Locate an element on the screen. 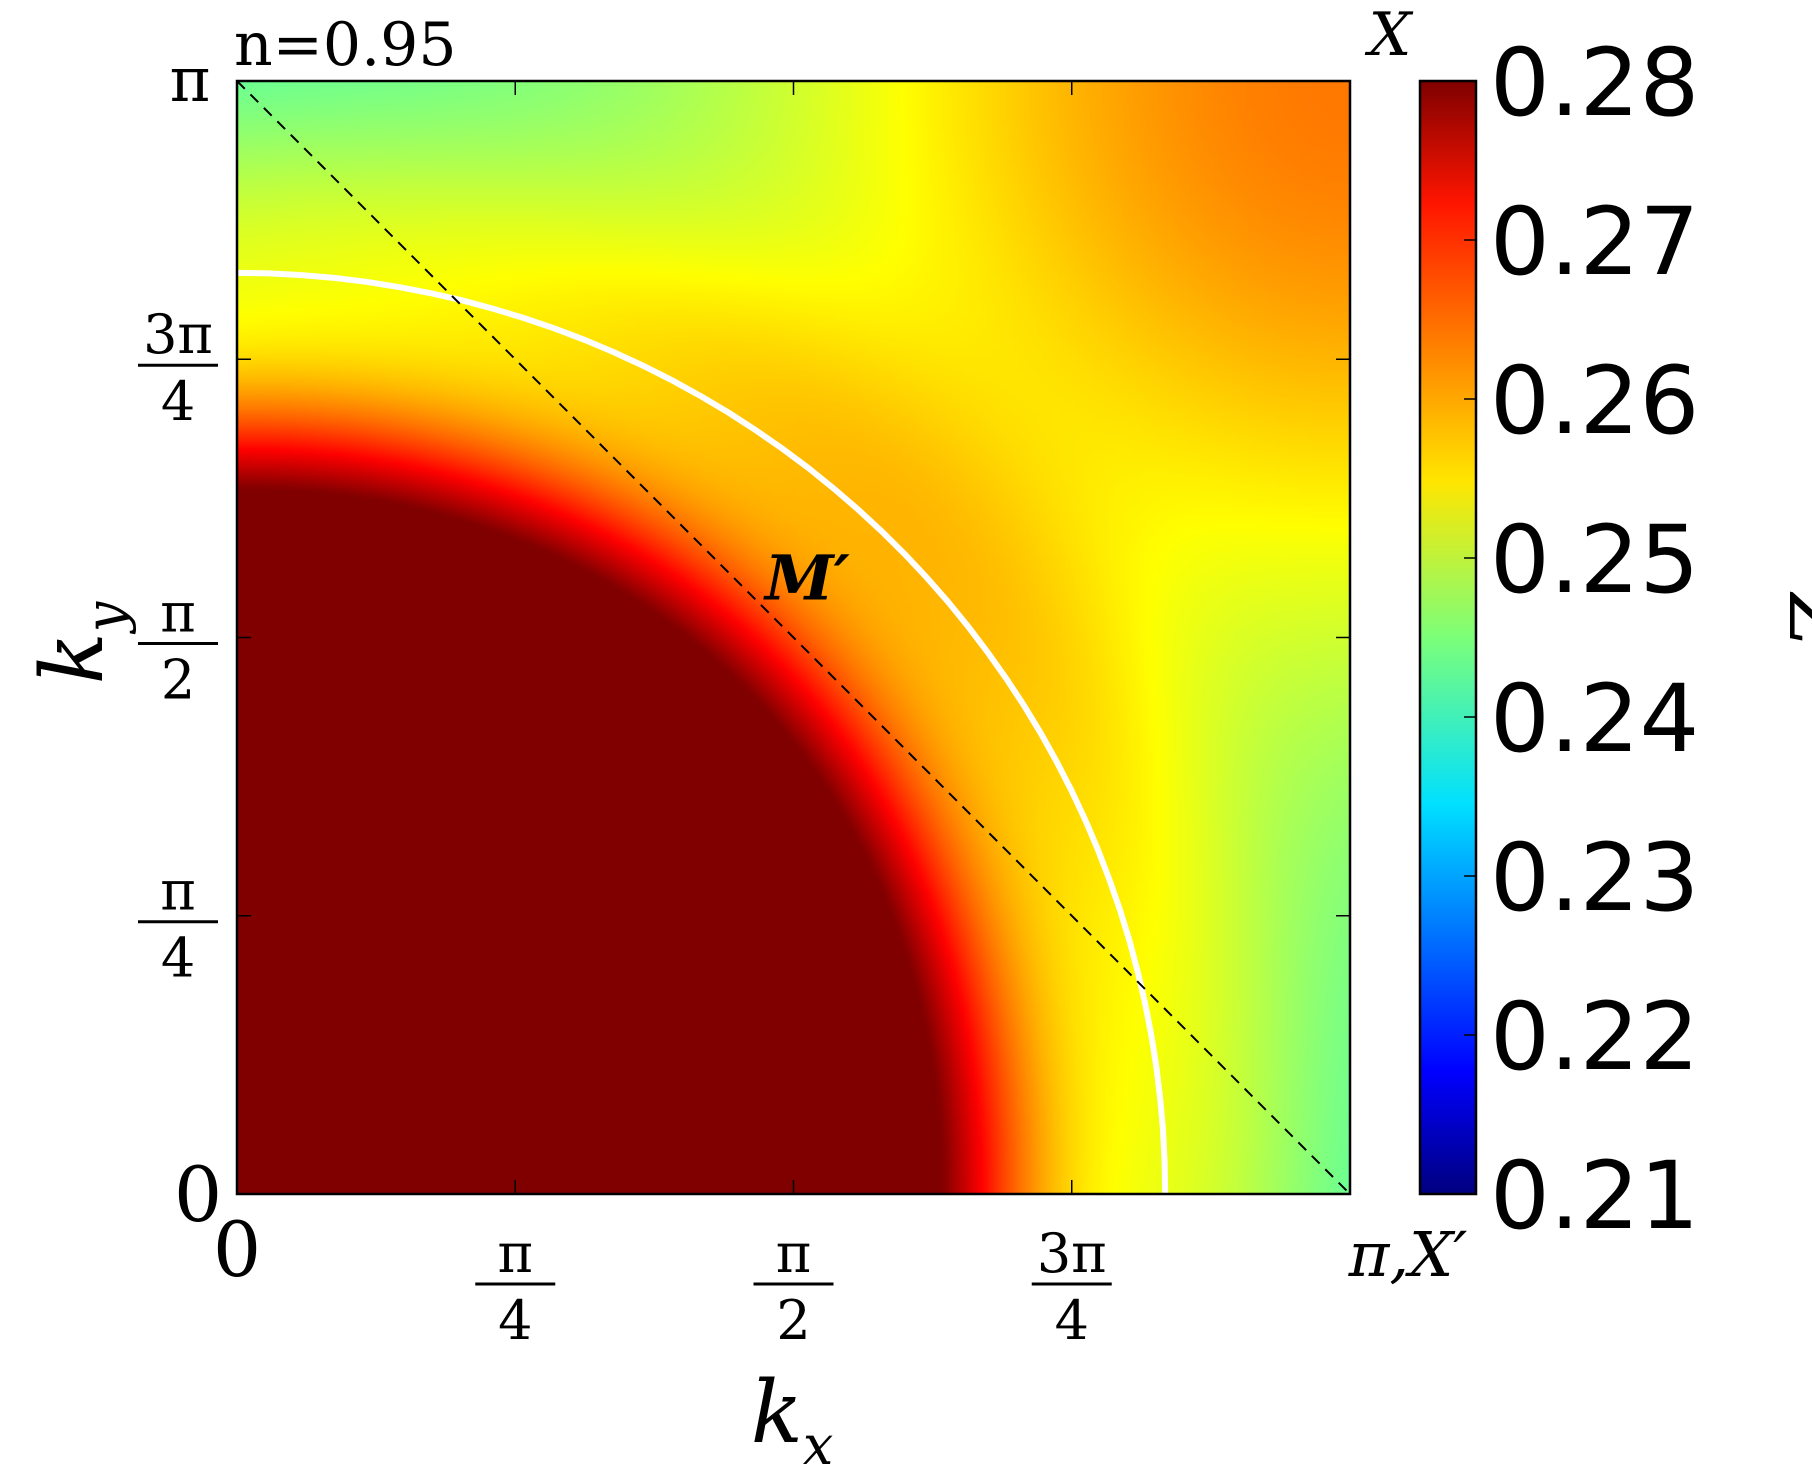 This screenshot has height=1478, width=1812. x-axis-label: kx is located at coordinates (792, 1420).